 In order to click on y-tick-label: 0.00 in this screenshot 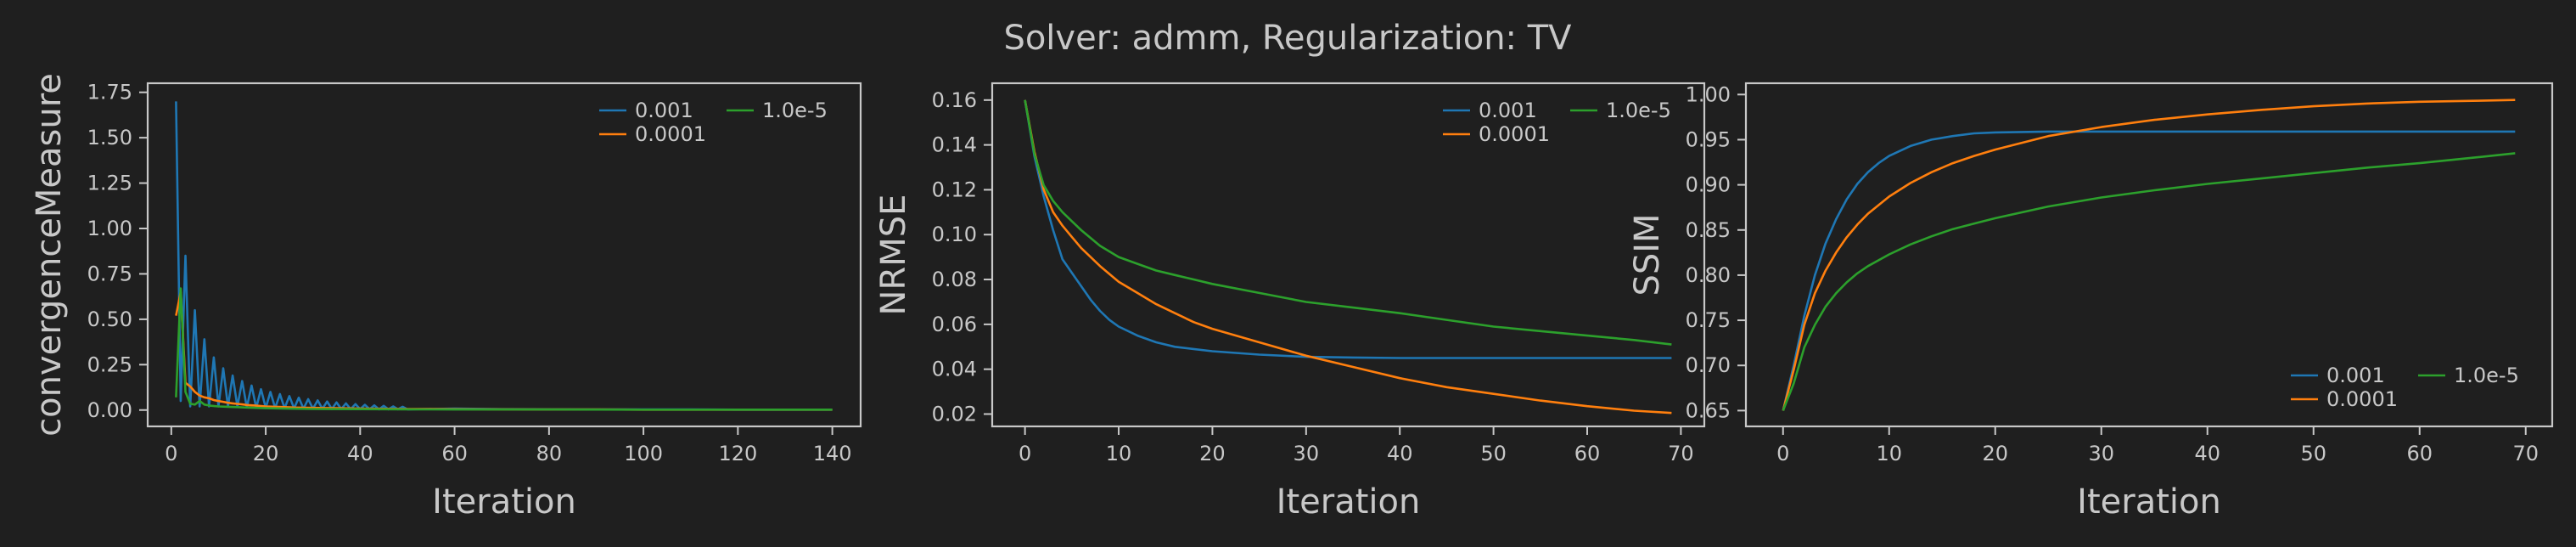, I will do `click(109, 410)`.